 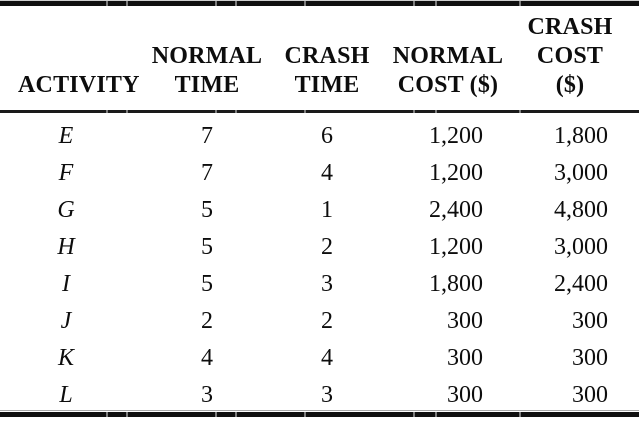 What do you see at coordinates (66, 395) in the screenshot?
I see `cell-activity: L` at bounding box center [66, 395].